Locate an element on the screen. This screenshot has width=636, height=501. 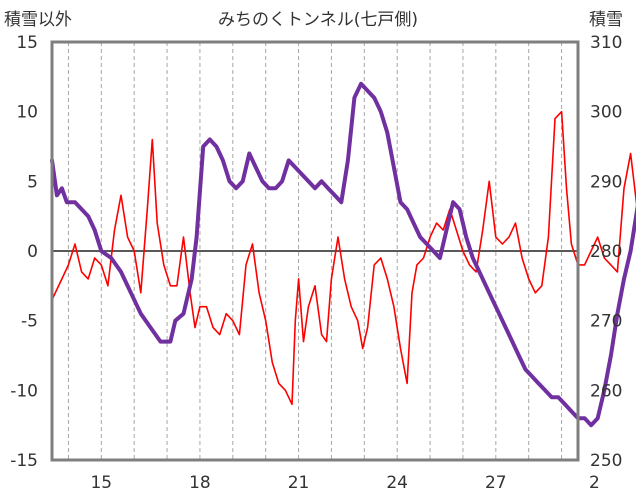
x-tick-label: 18 is located at coordinates (200, 483).